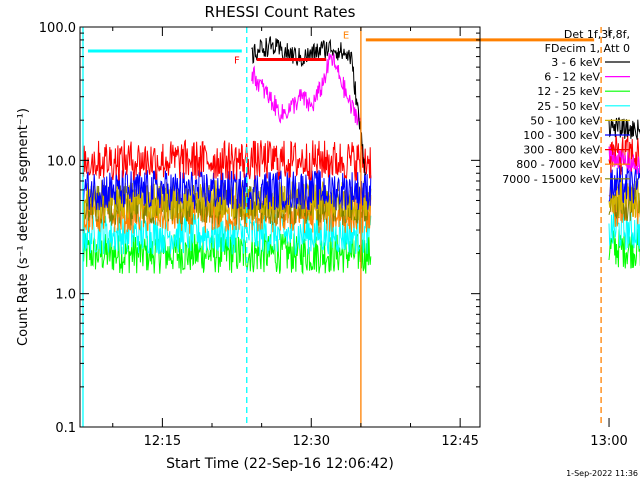  Describe the element at coordinates (61, 161) in the screenshot. I see `y-tick-label: 10.0` at that location.